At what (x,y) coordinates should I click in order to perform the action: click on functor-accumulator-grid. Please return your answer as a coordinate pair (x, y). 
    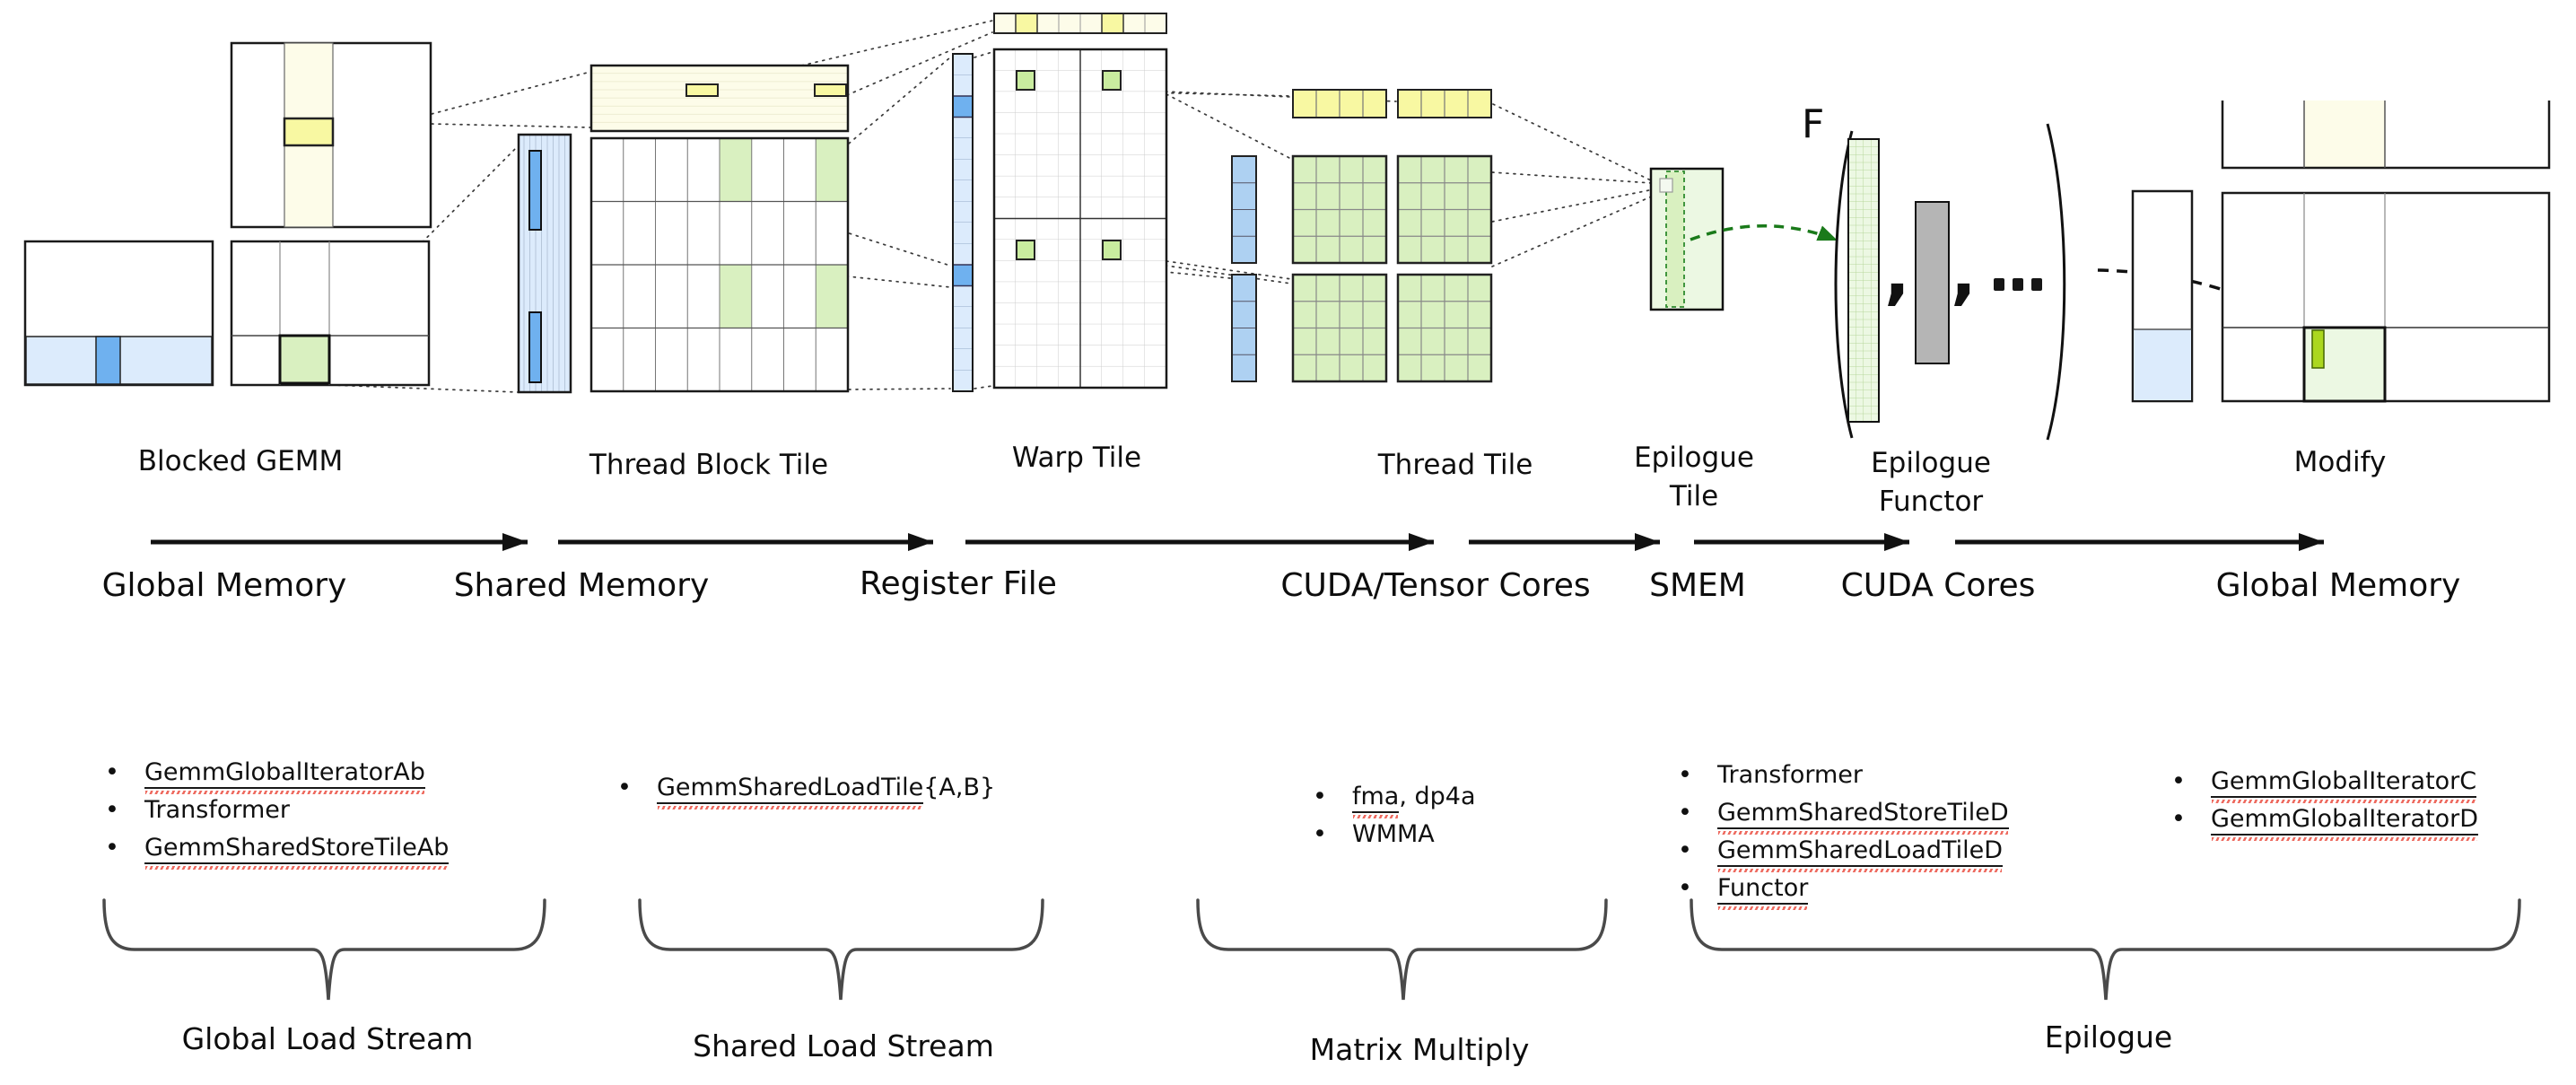
    Looking at the image, I should click on (1864, 281).